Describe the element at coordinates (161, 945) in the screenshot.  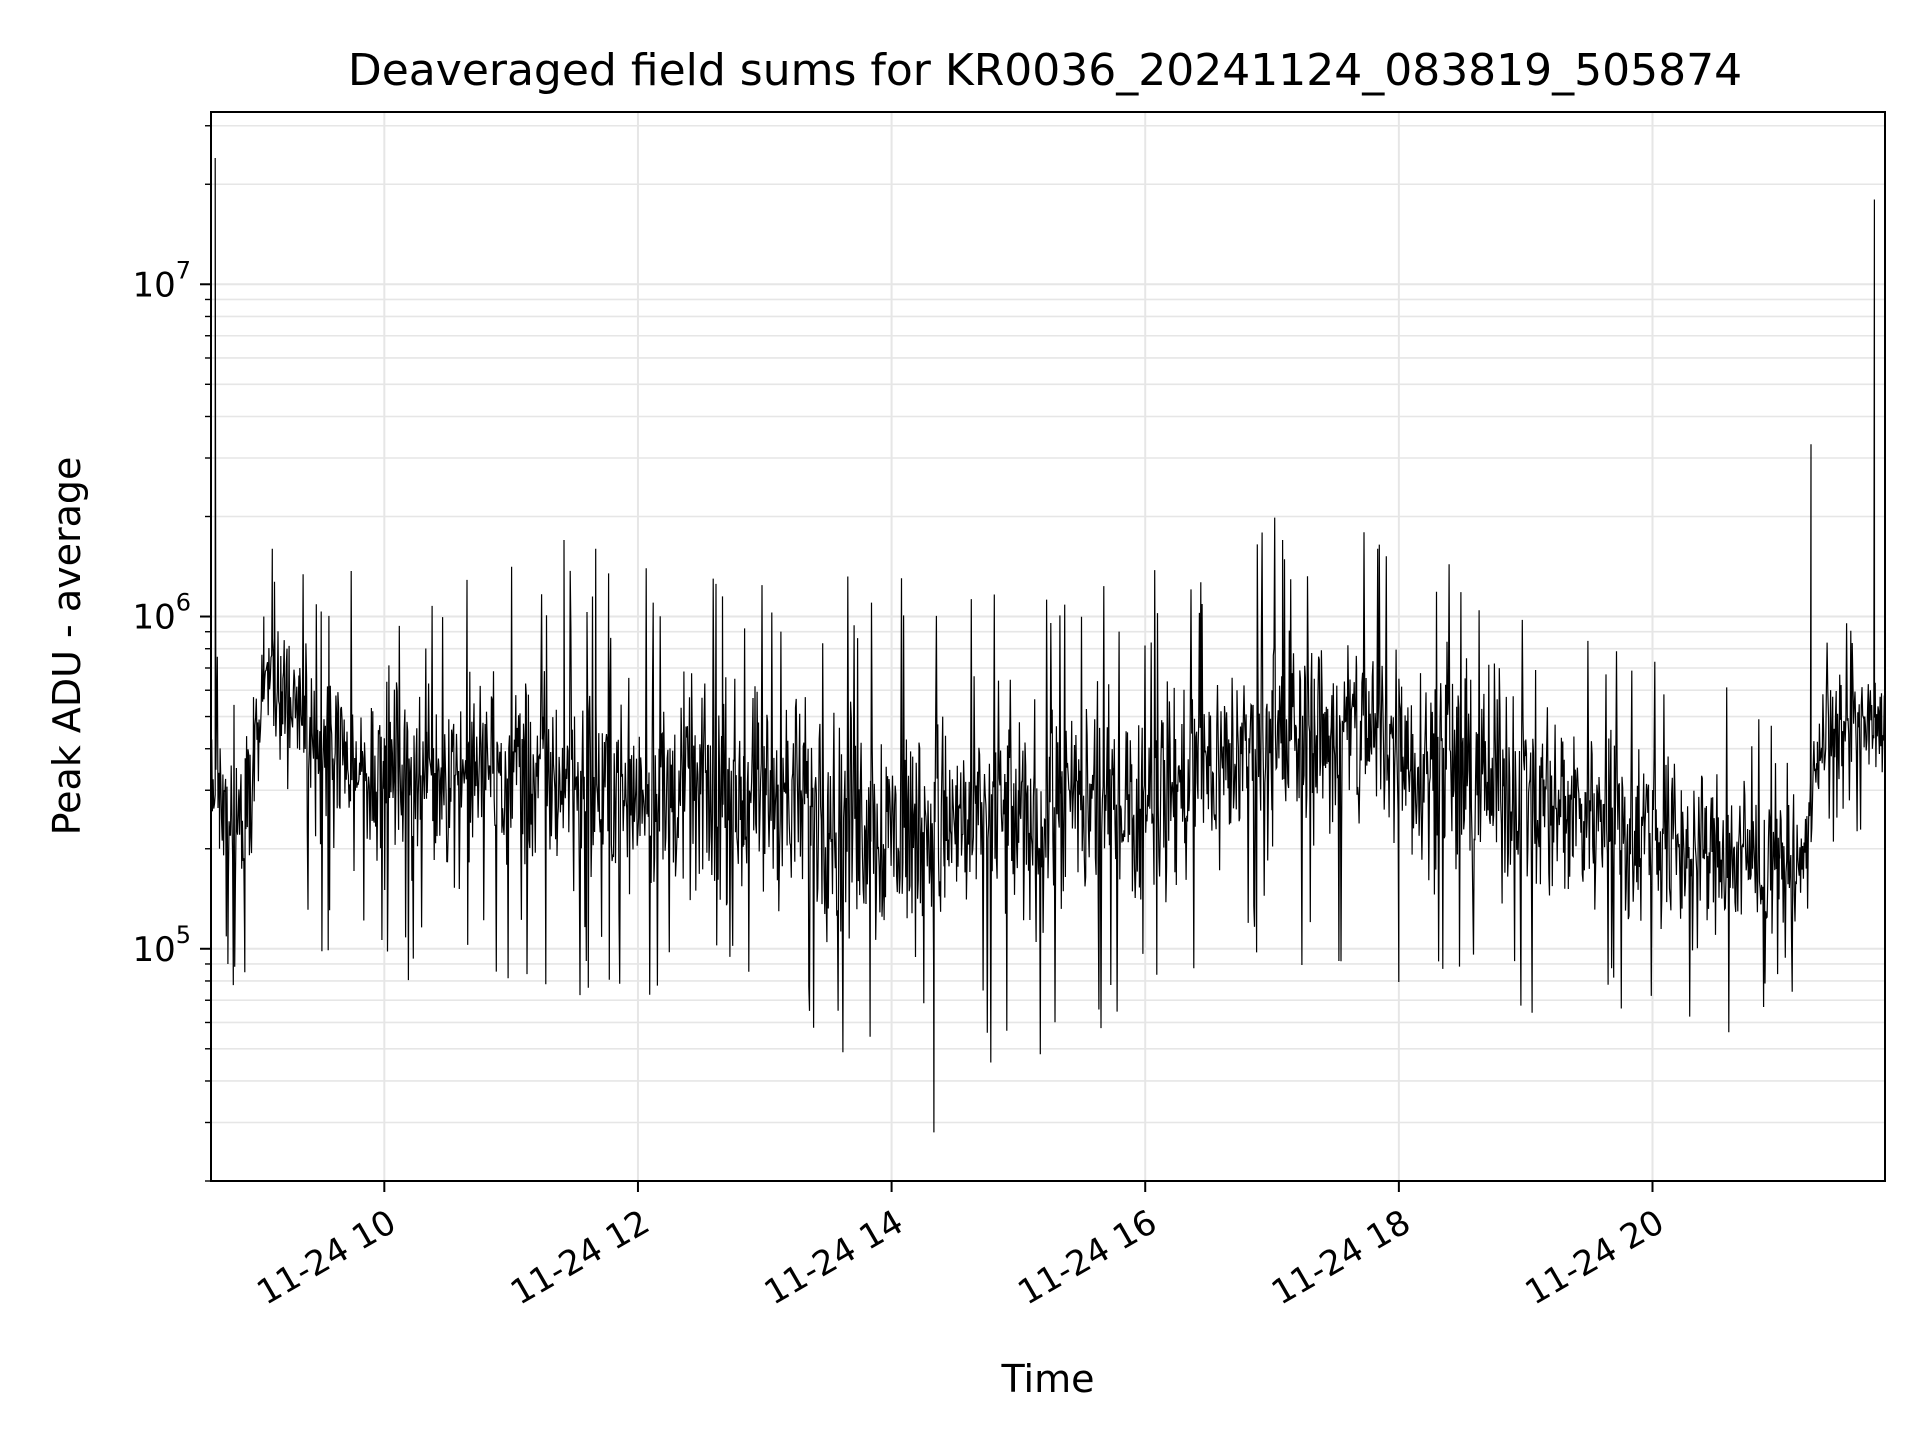
I see `y-tick-label: 10⁵` at that location.